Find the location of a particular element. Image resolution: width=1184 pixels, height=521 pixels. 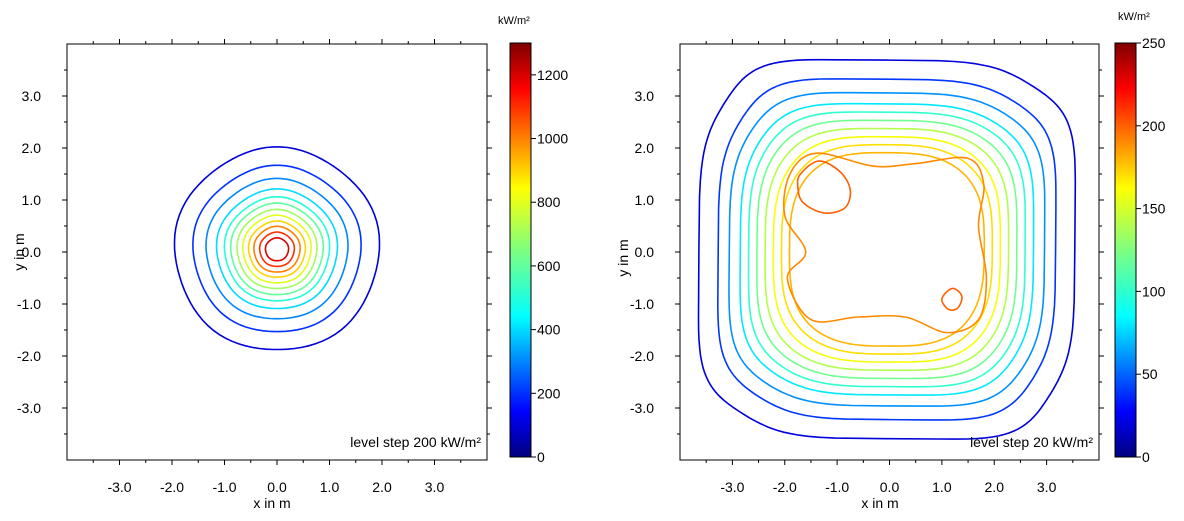

left-contours is located at coordinates (277, 248).